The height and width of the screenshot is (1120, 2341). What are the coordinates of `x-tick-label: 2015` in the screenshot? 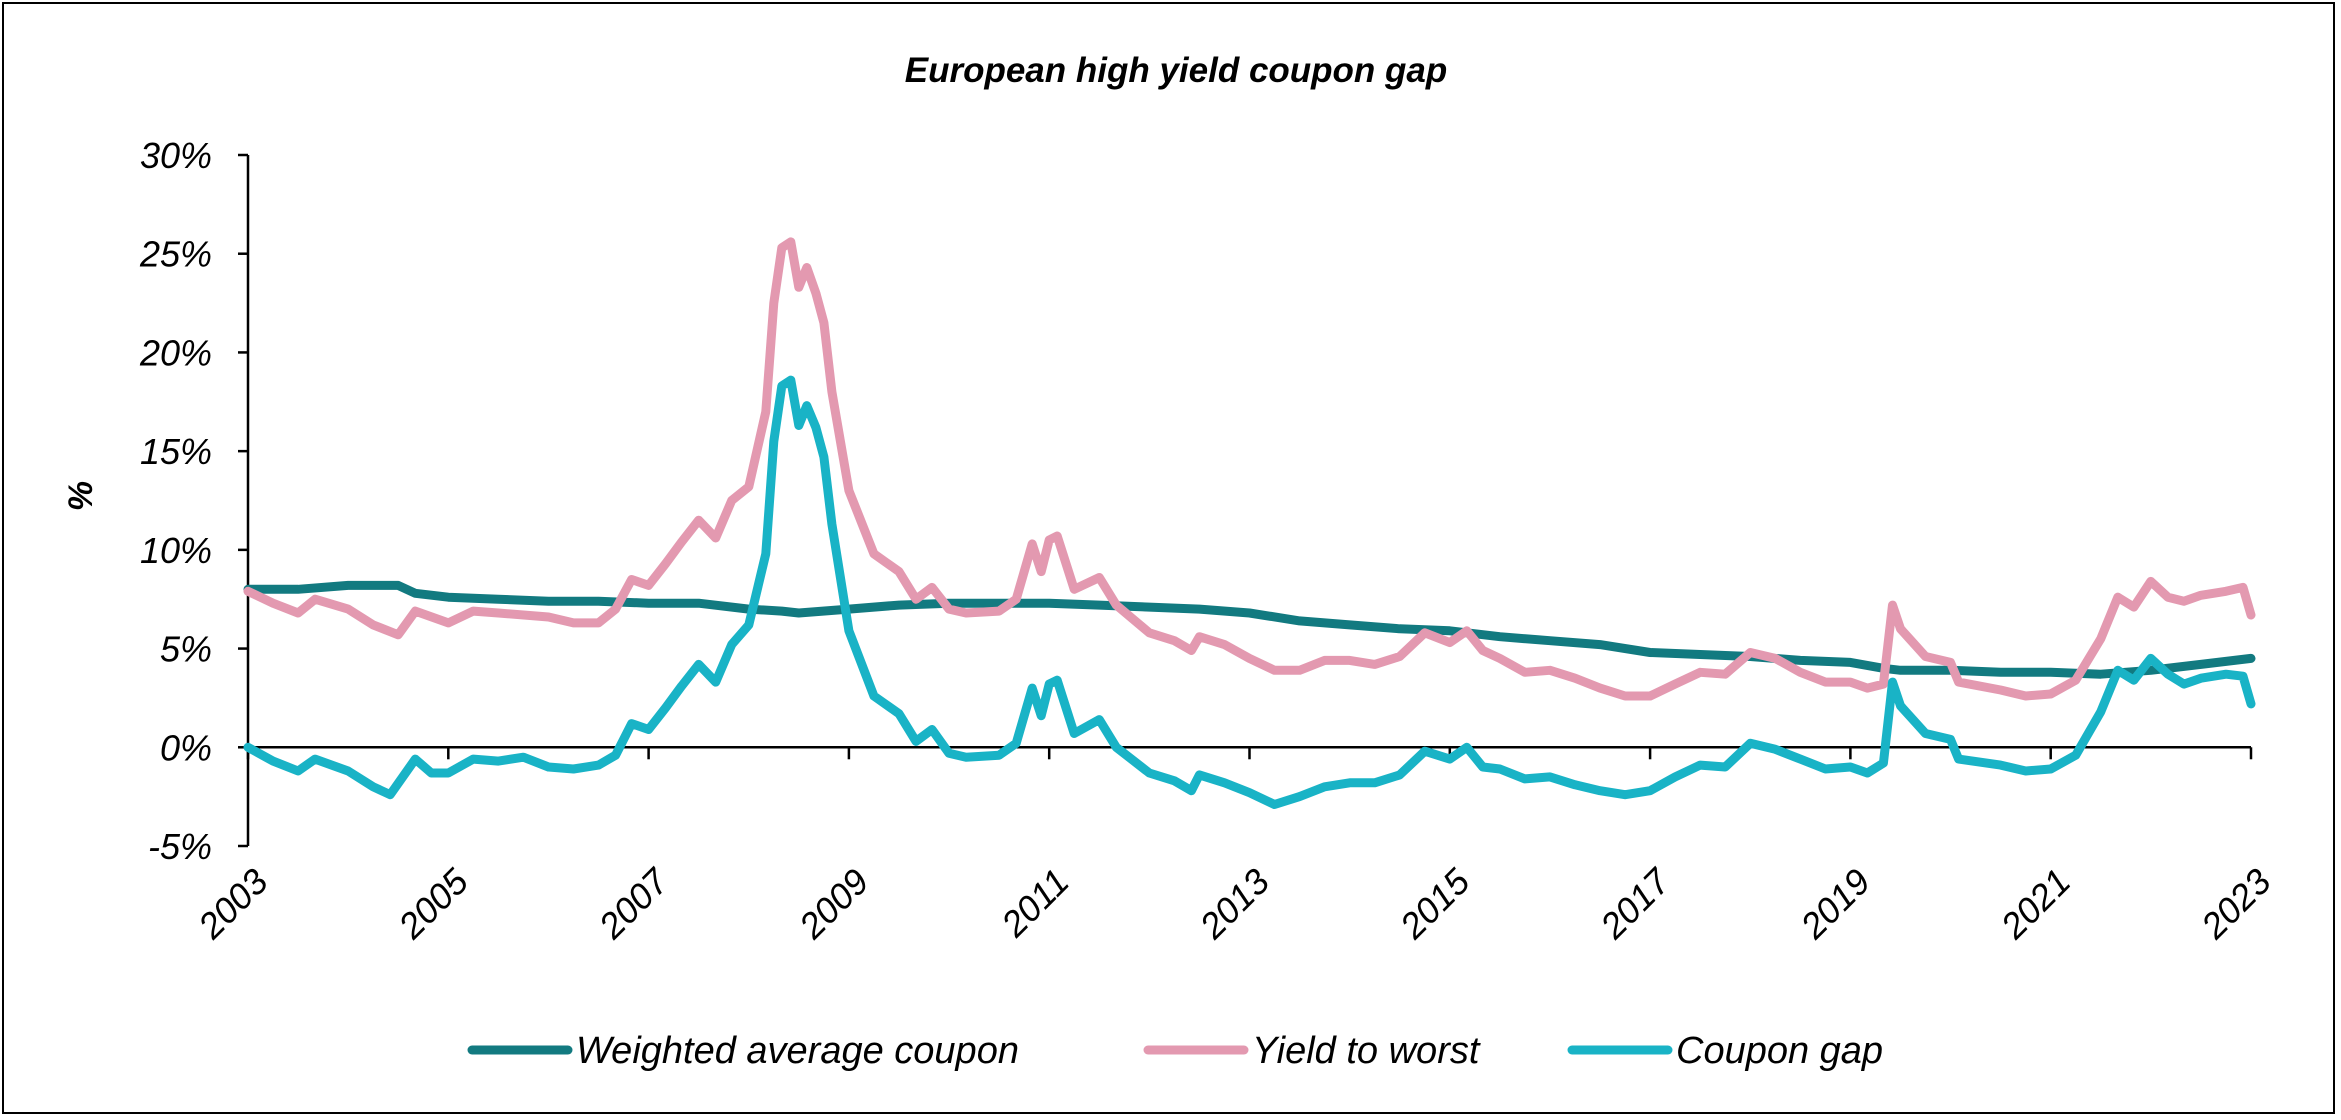 It's located at (1434, 903).